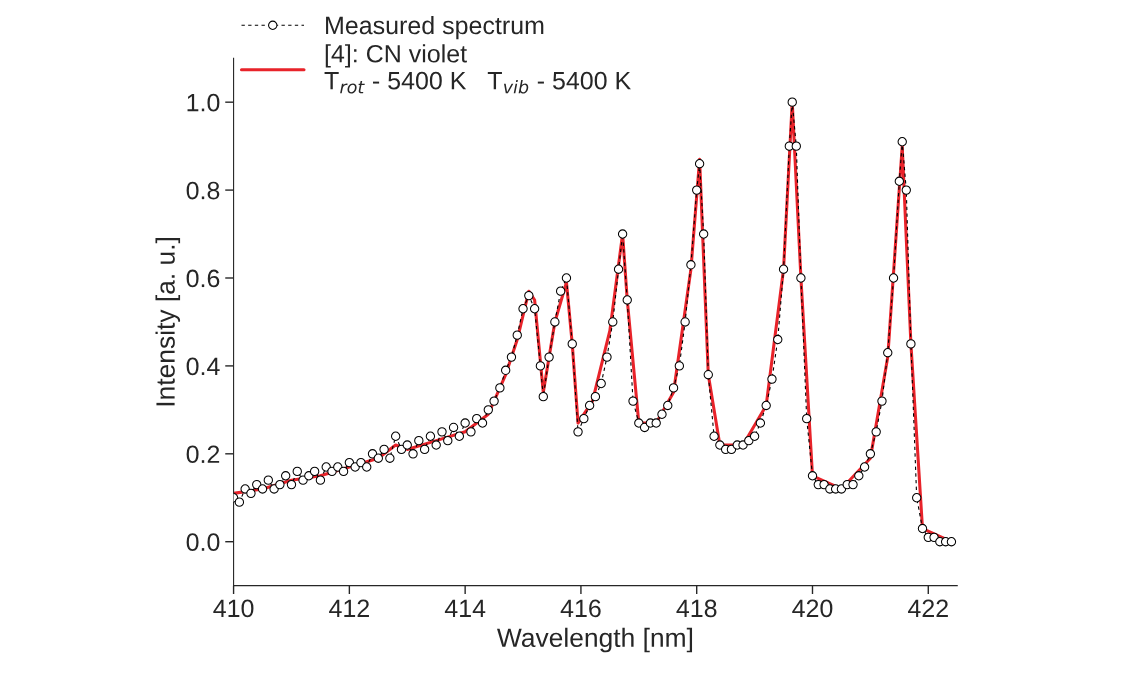 The width and height of the screenshot is (1145, 685). I want to click on x-tick-label: 418, so click(696, 608).